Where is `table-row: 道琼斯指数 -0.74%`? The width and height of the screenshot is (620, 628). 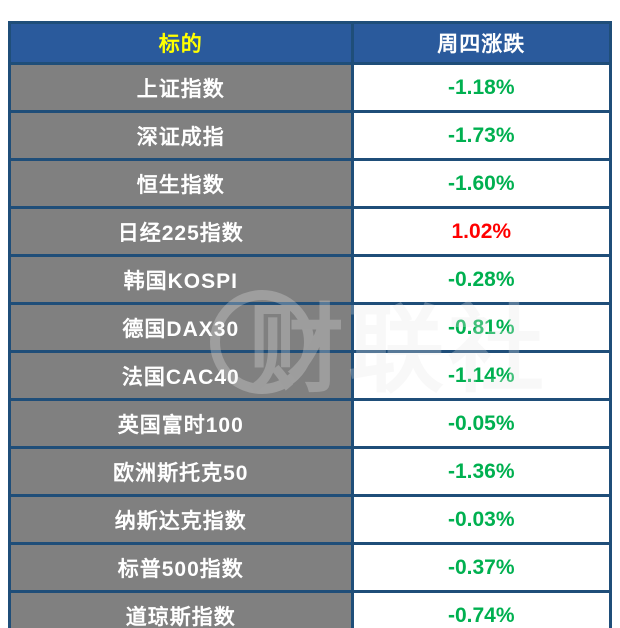
table-row: 道琼斯指数 -0.74% is located at coordinates (310, 609).